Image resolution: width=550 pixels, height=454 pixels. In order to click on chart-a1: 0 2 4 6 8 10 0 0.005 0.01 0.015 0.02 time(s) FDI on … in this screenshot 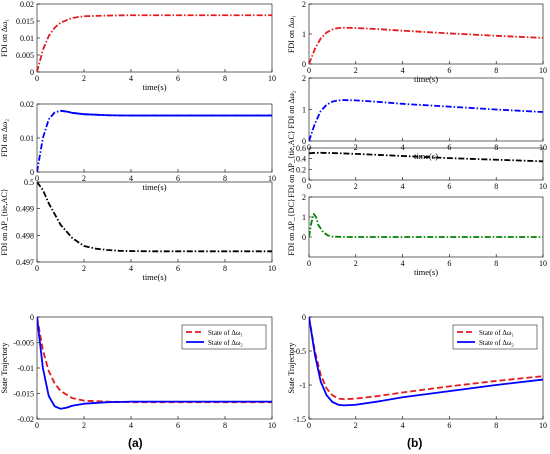, I will do `click(138, 46)`.